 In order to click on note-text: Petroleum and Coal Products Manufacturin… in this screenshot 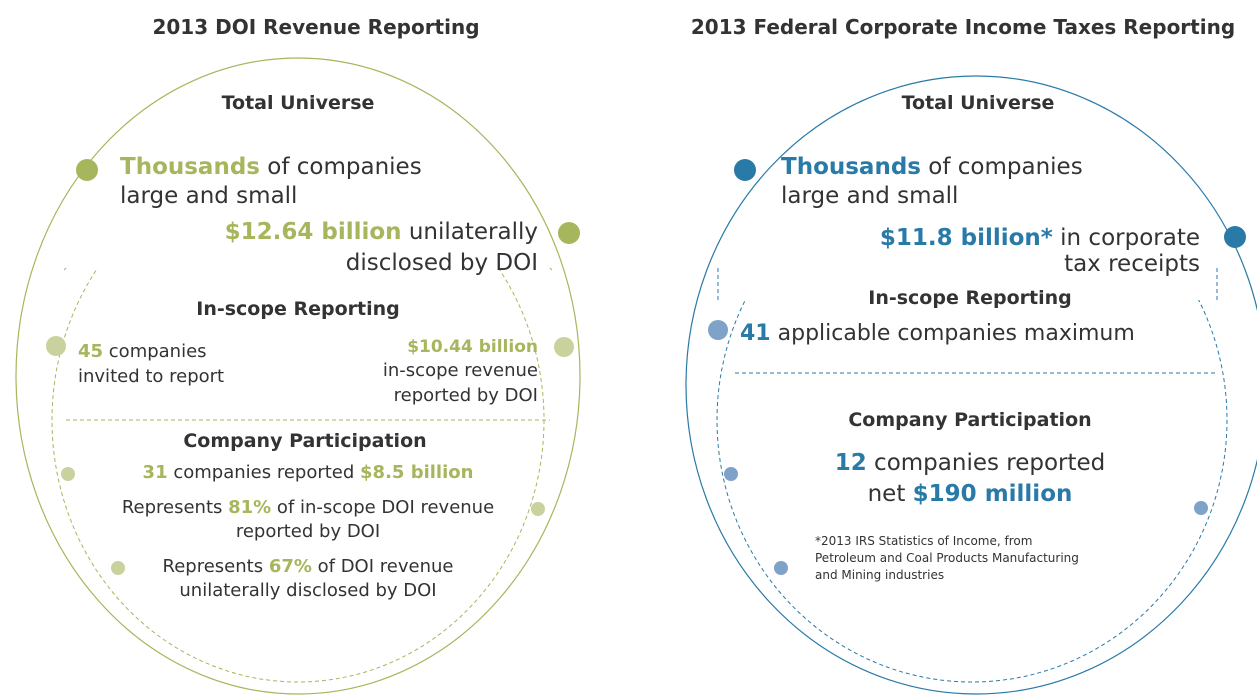, I will do `click(947, 558)`.